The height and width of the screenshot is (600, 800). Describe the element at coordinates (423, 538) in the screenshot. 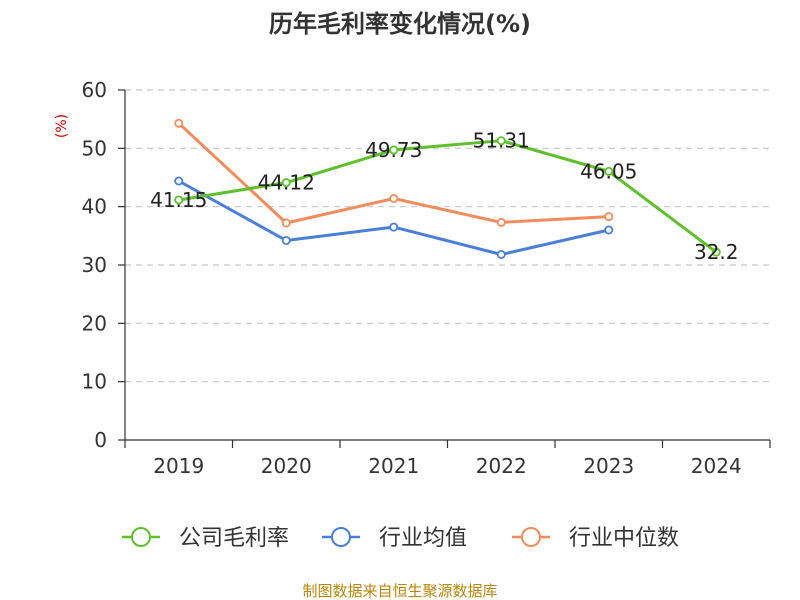

I see `legend-label-1: 行业均值` at that location.